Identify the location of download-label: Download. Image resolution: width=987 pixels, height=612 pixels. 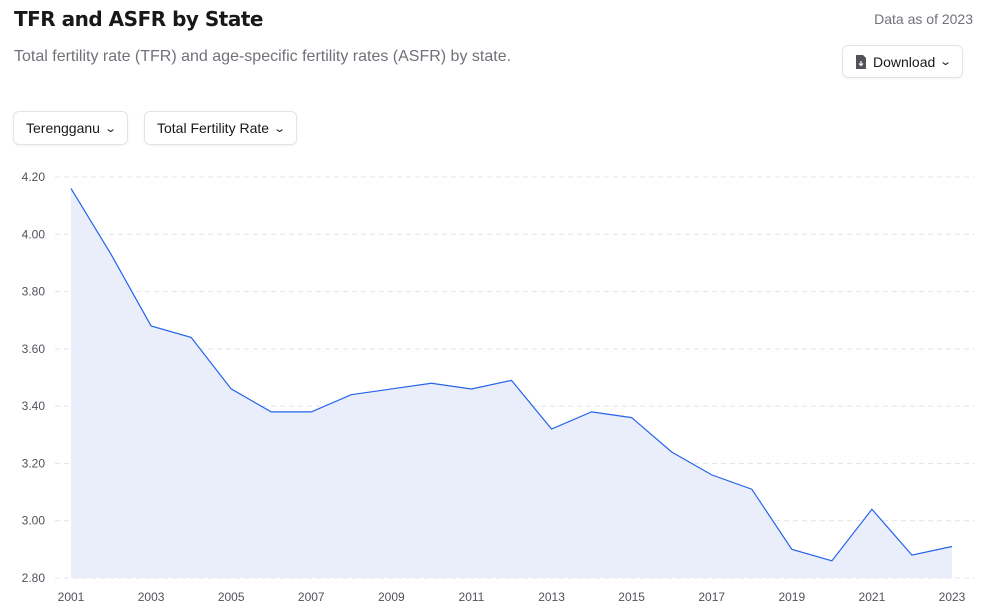
(904, 61).